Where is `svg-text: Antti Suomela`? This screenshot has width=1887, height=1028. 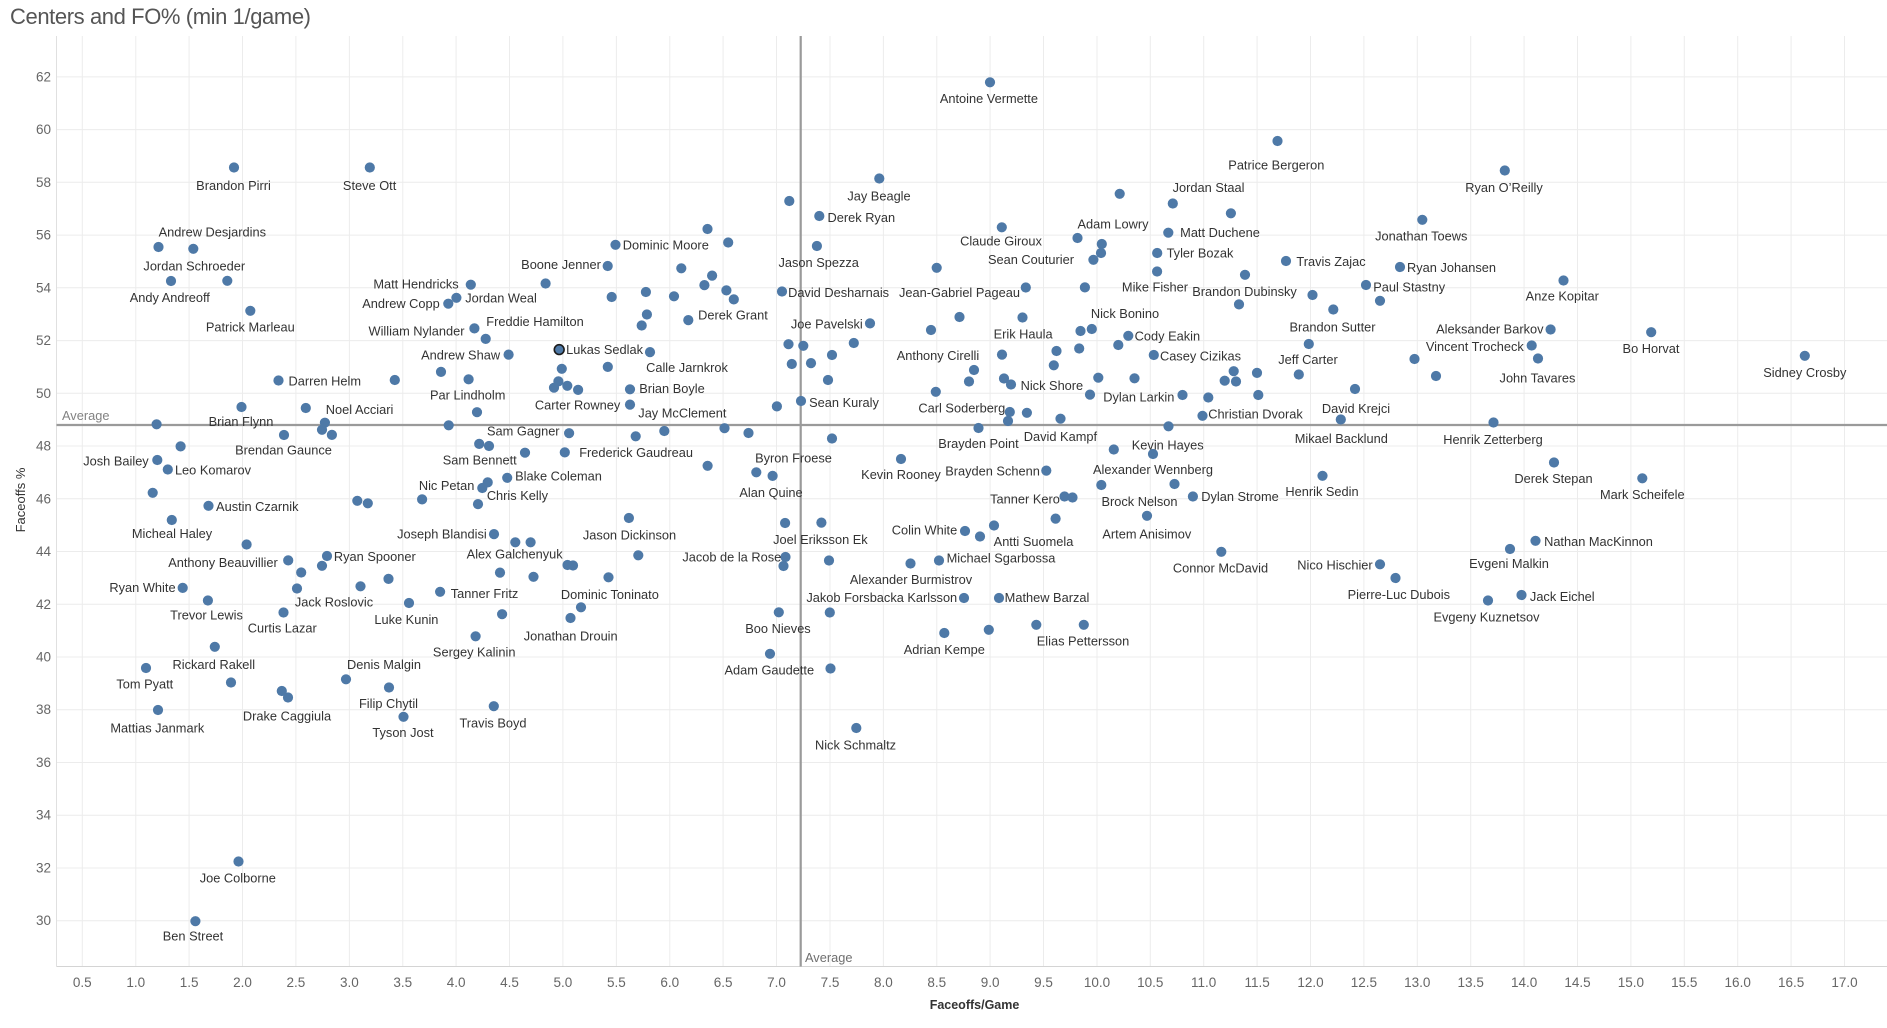
svg-text: Antti Suomela is located at coordinates (1034, 541).